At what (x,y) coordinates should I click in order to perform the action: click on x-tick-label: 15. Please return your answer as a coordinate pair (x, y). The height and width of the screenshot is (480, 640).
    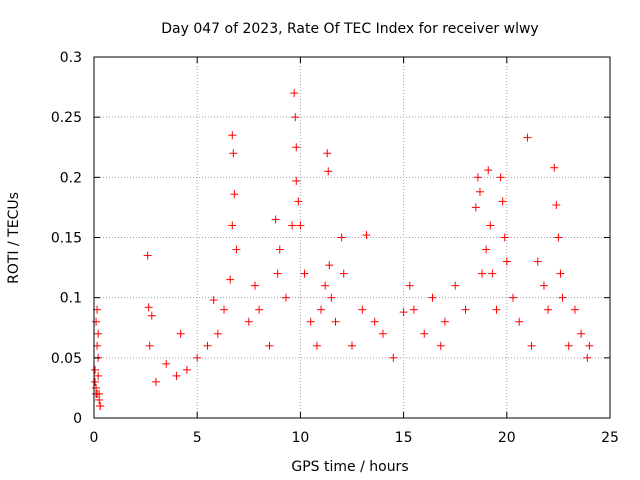
    Looking at the image, I should click on (404, 438).